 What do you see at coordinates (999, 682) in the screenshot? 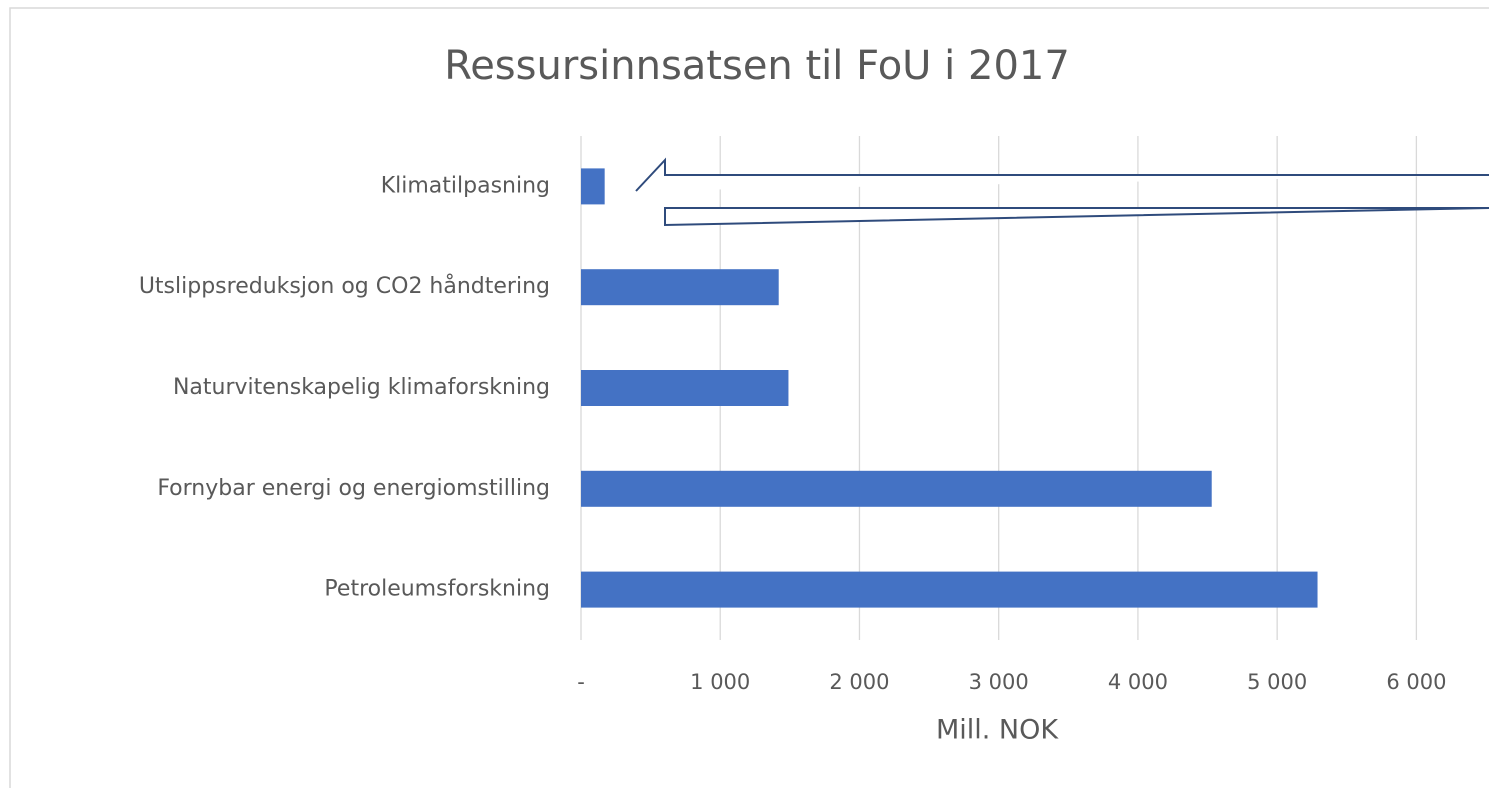
I see `x-tick-label: 3 000` at bounding box center [999, 682].